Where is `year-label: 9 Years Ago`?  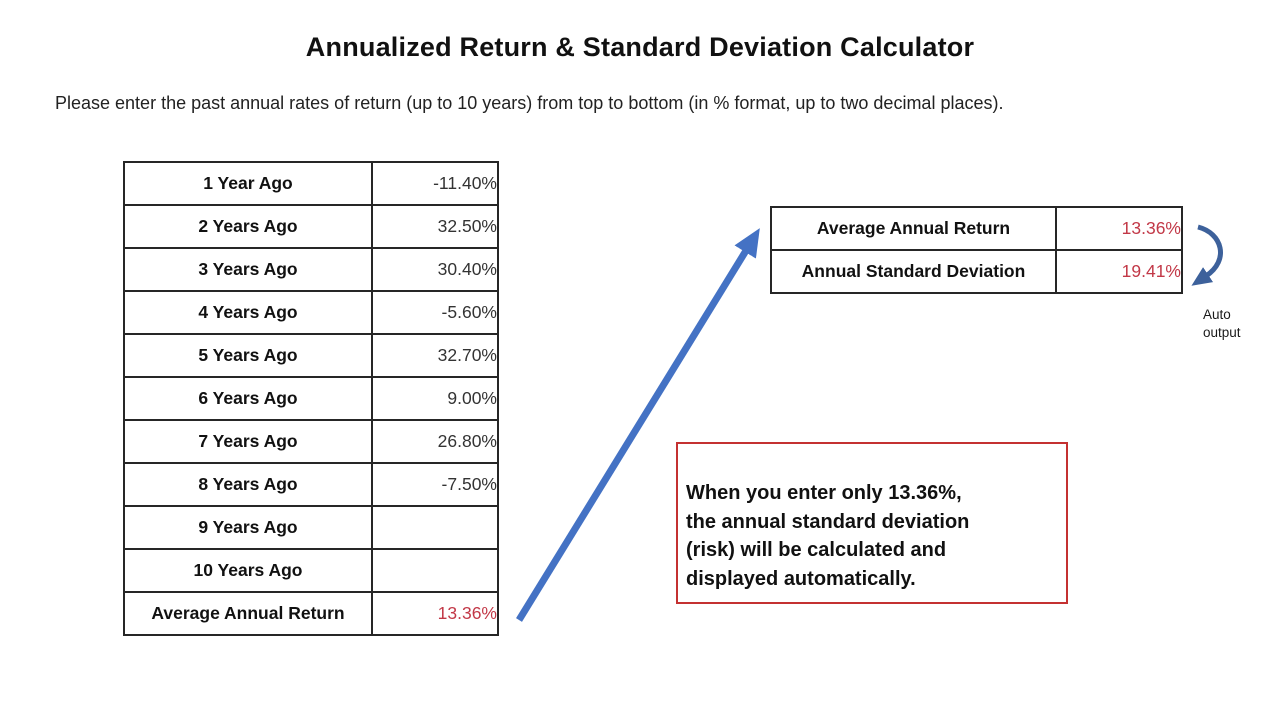
year-label: 9 Years Ago is located at coordinates (248, 527).